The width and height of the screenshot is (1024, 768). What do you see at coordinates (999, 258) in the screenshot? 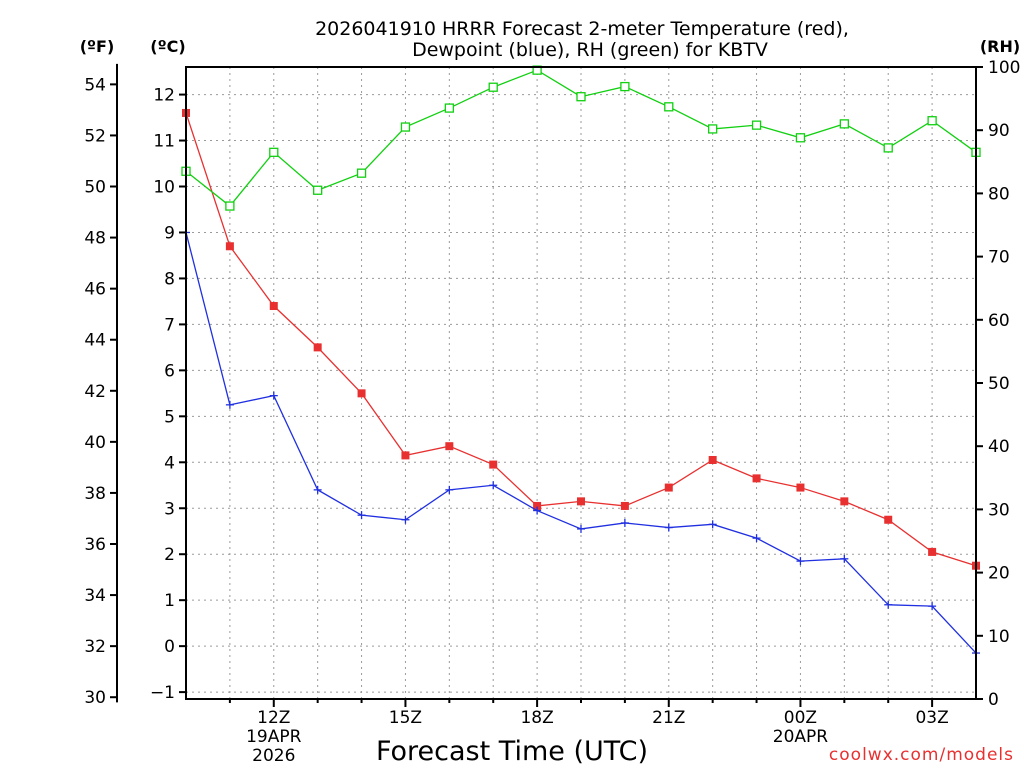
I see `rh-tick-label: 70` at bounding box center [999, 258].